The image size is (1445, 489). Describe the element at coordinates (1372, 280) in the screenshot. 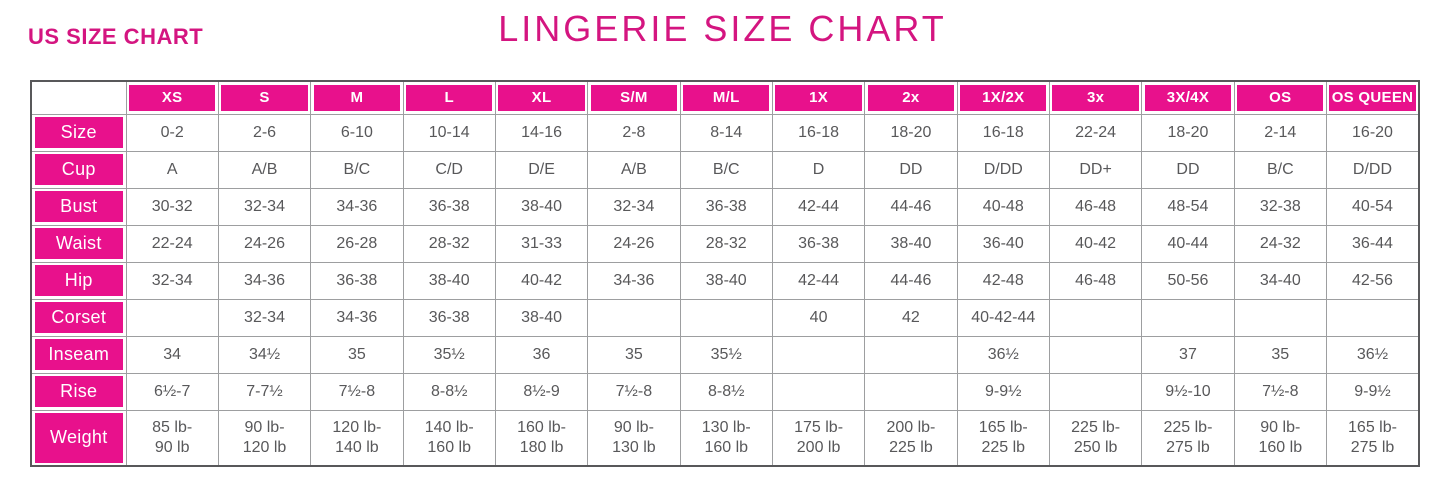

I see `cell-hip-os-queen: 42-56` at that location.